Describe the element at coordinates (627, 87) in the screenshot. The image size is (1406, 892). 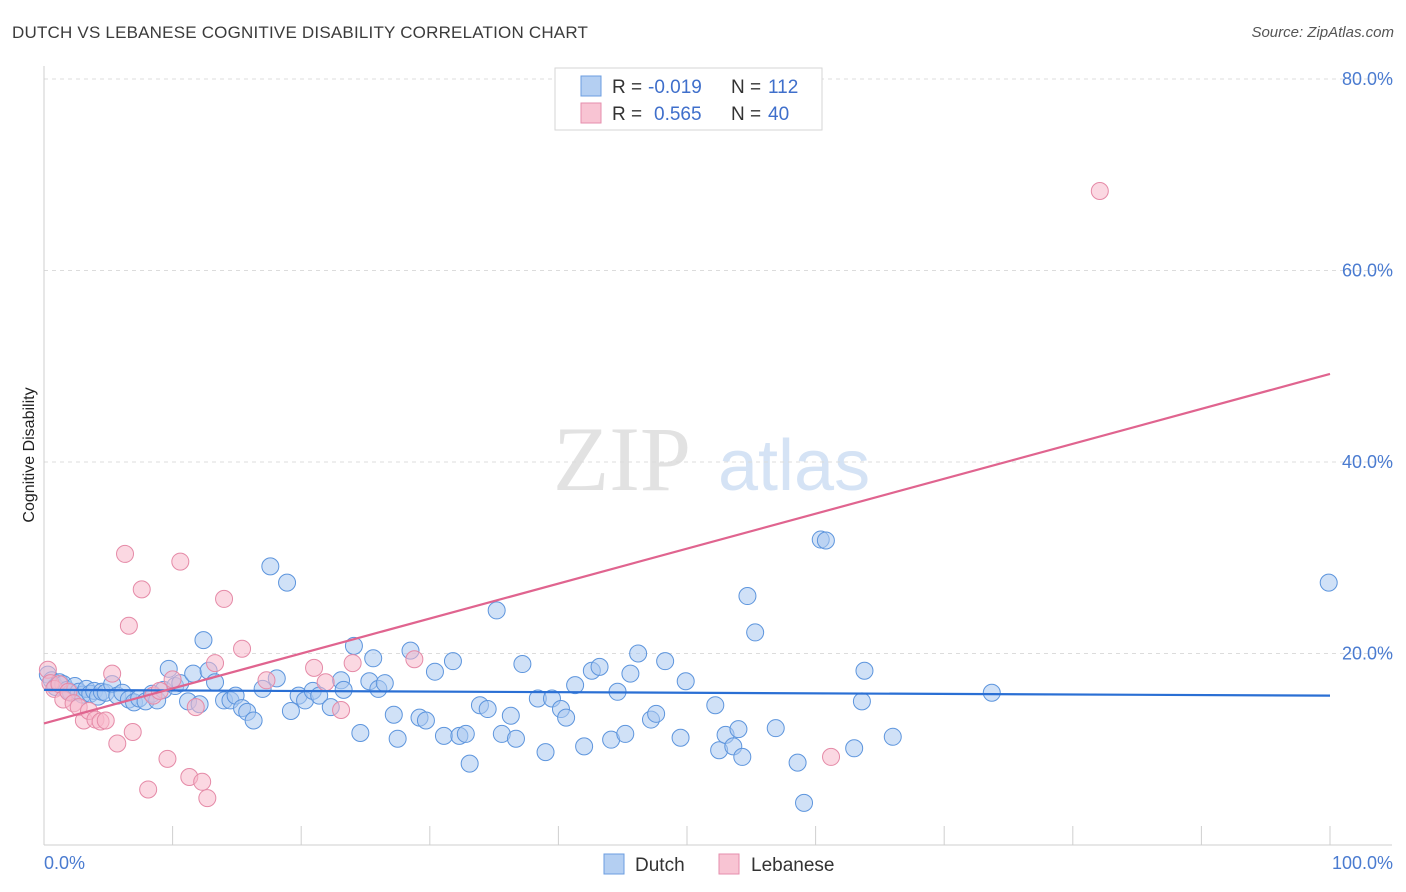
I see `legend-dutch-r-label: R =` at that location.